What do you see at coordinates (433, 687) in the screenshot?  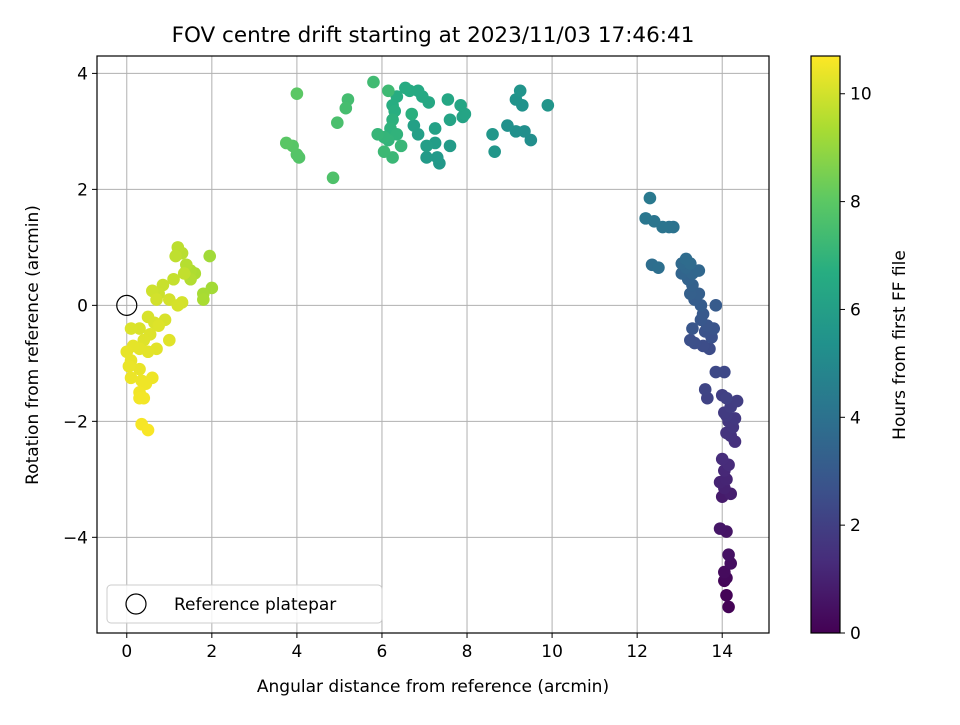 I see `x-axis-label: Angular distance from reference (arcmin)` at bounding box center [433, 687].